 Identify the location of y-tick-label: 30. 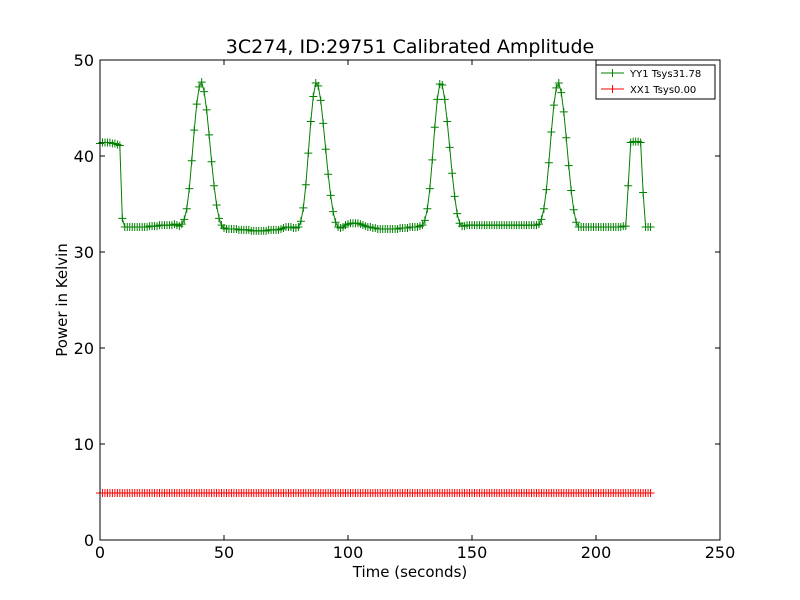
(84, 252).